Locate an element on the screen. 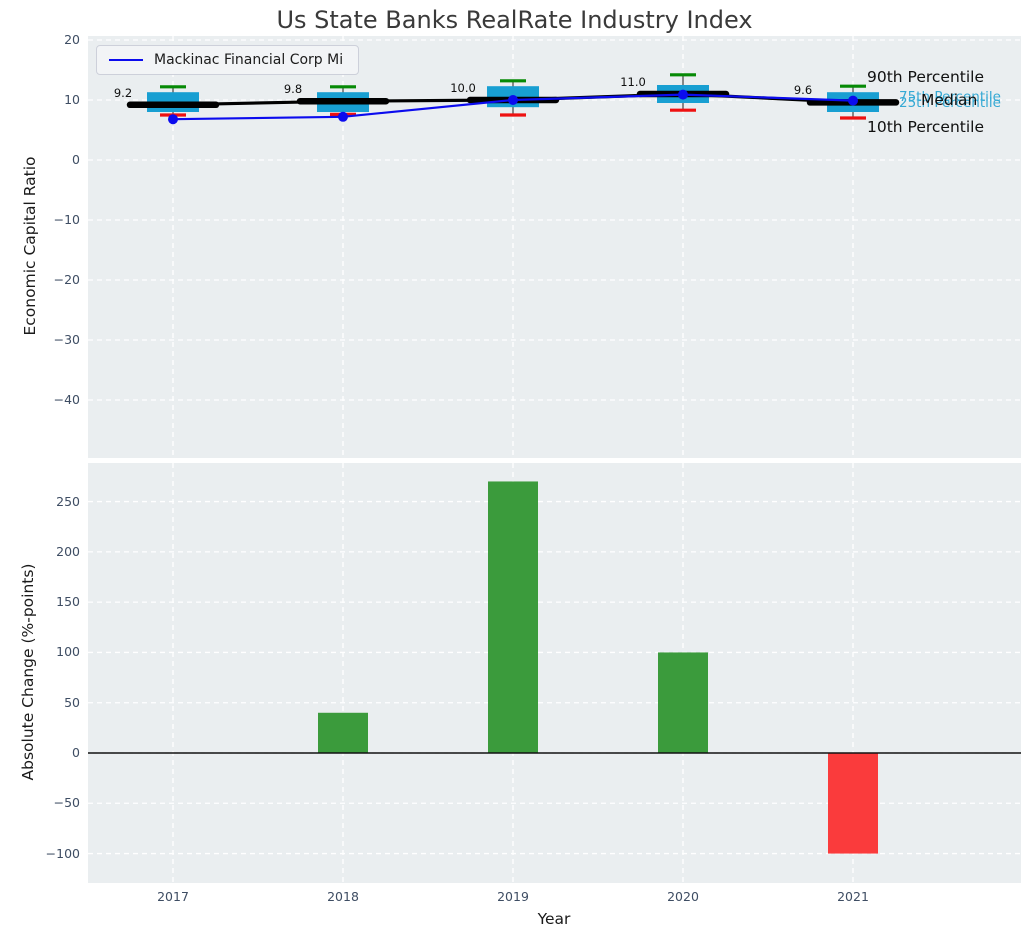 The image size is (1029, 942). top-y-axis-label: Economic Capital Ratio is located at coordinates (30, 246).